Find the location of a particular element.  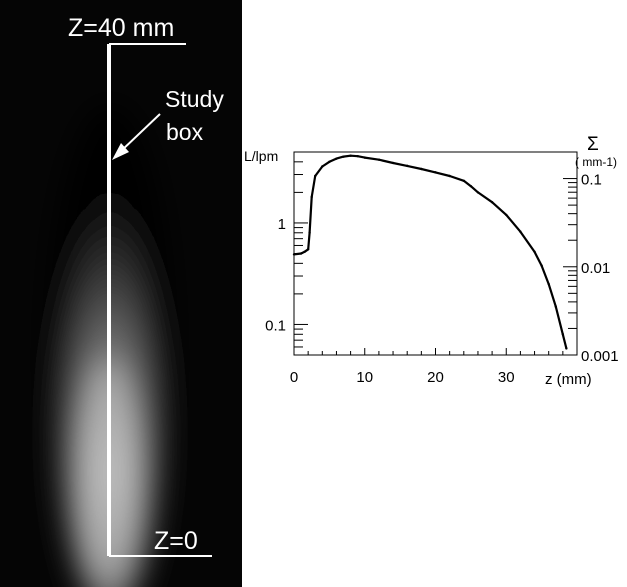

data-curve is located at coordinates (430, 252).